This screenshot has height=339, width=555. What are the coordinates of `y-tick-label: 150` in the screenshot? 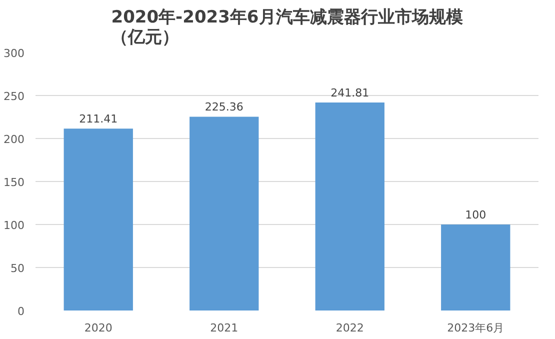 It's located at (14, 182).